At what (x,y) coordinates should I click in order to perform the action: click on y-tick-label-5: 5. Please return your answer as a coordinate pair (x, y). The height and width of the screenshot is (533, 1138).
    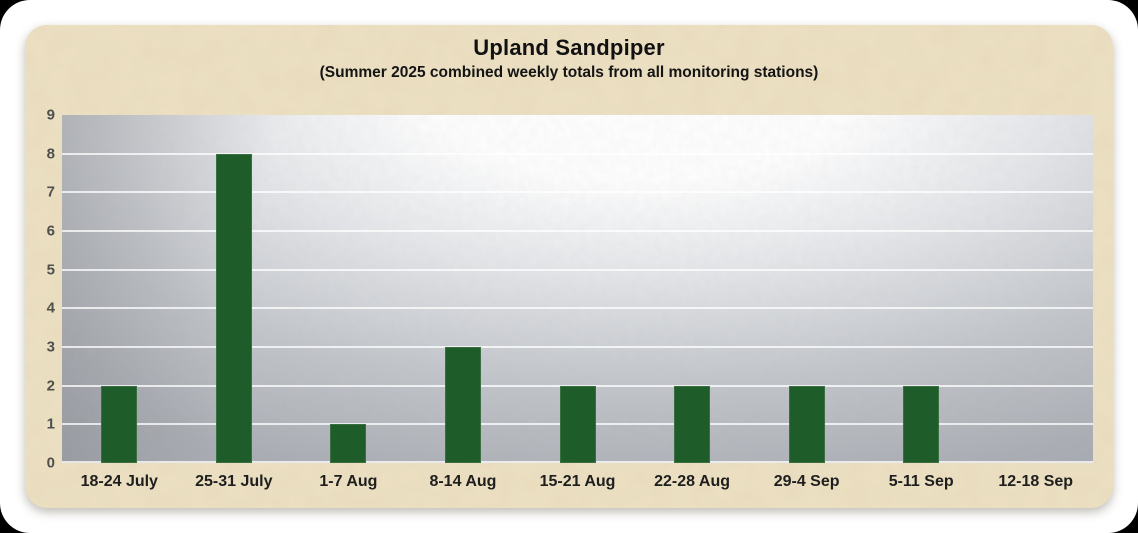
    Looking at the image, I should click on (50, 270).